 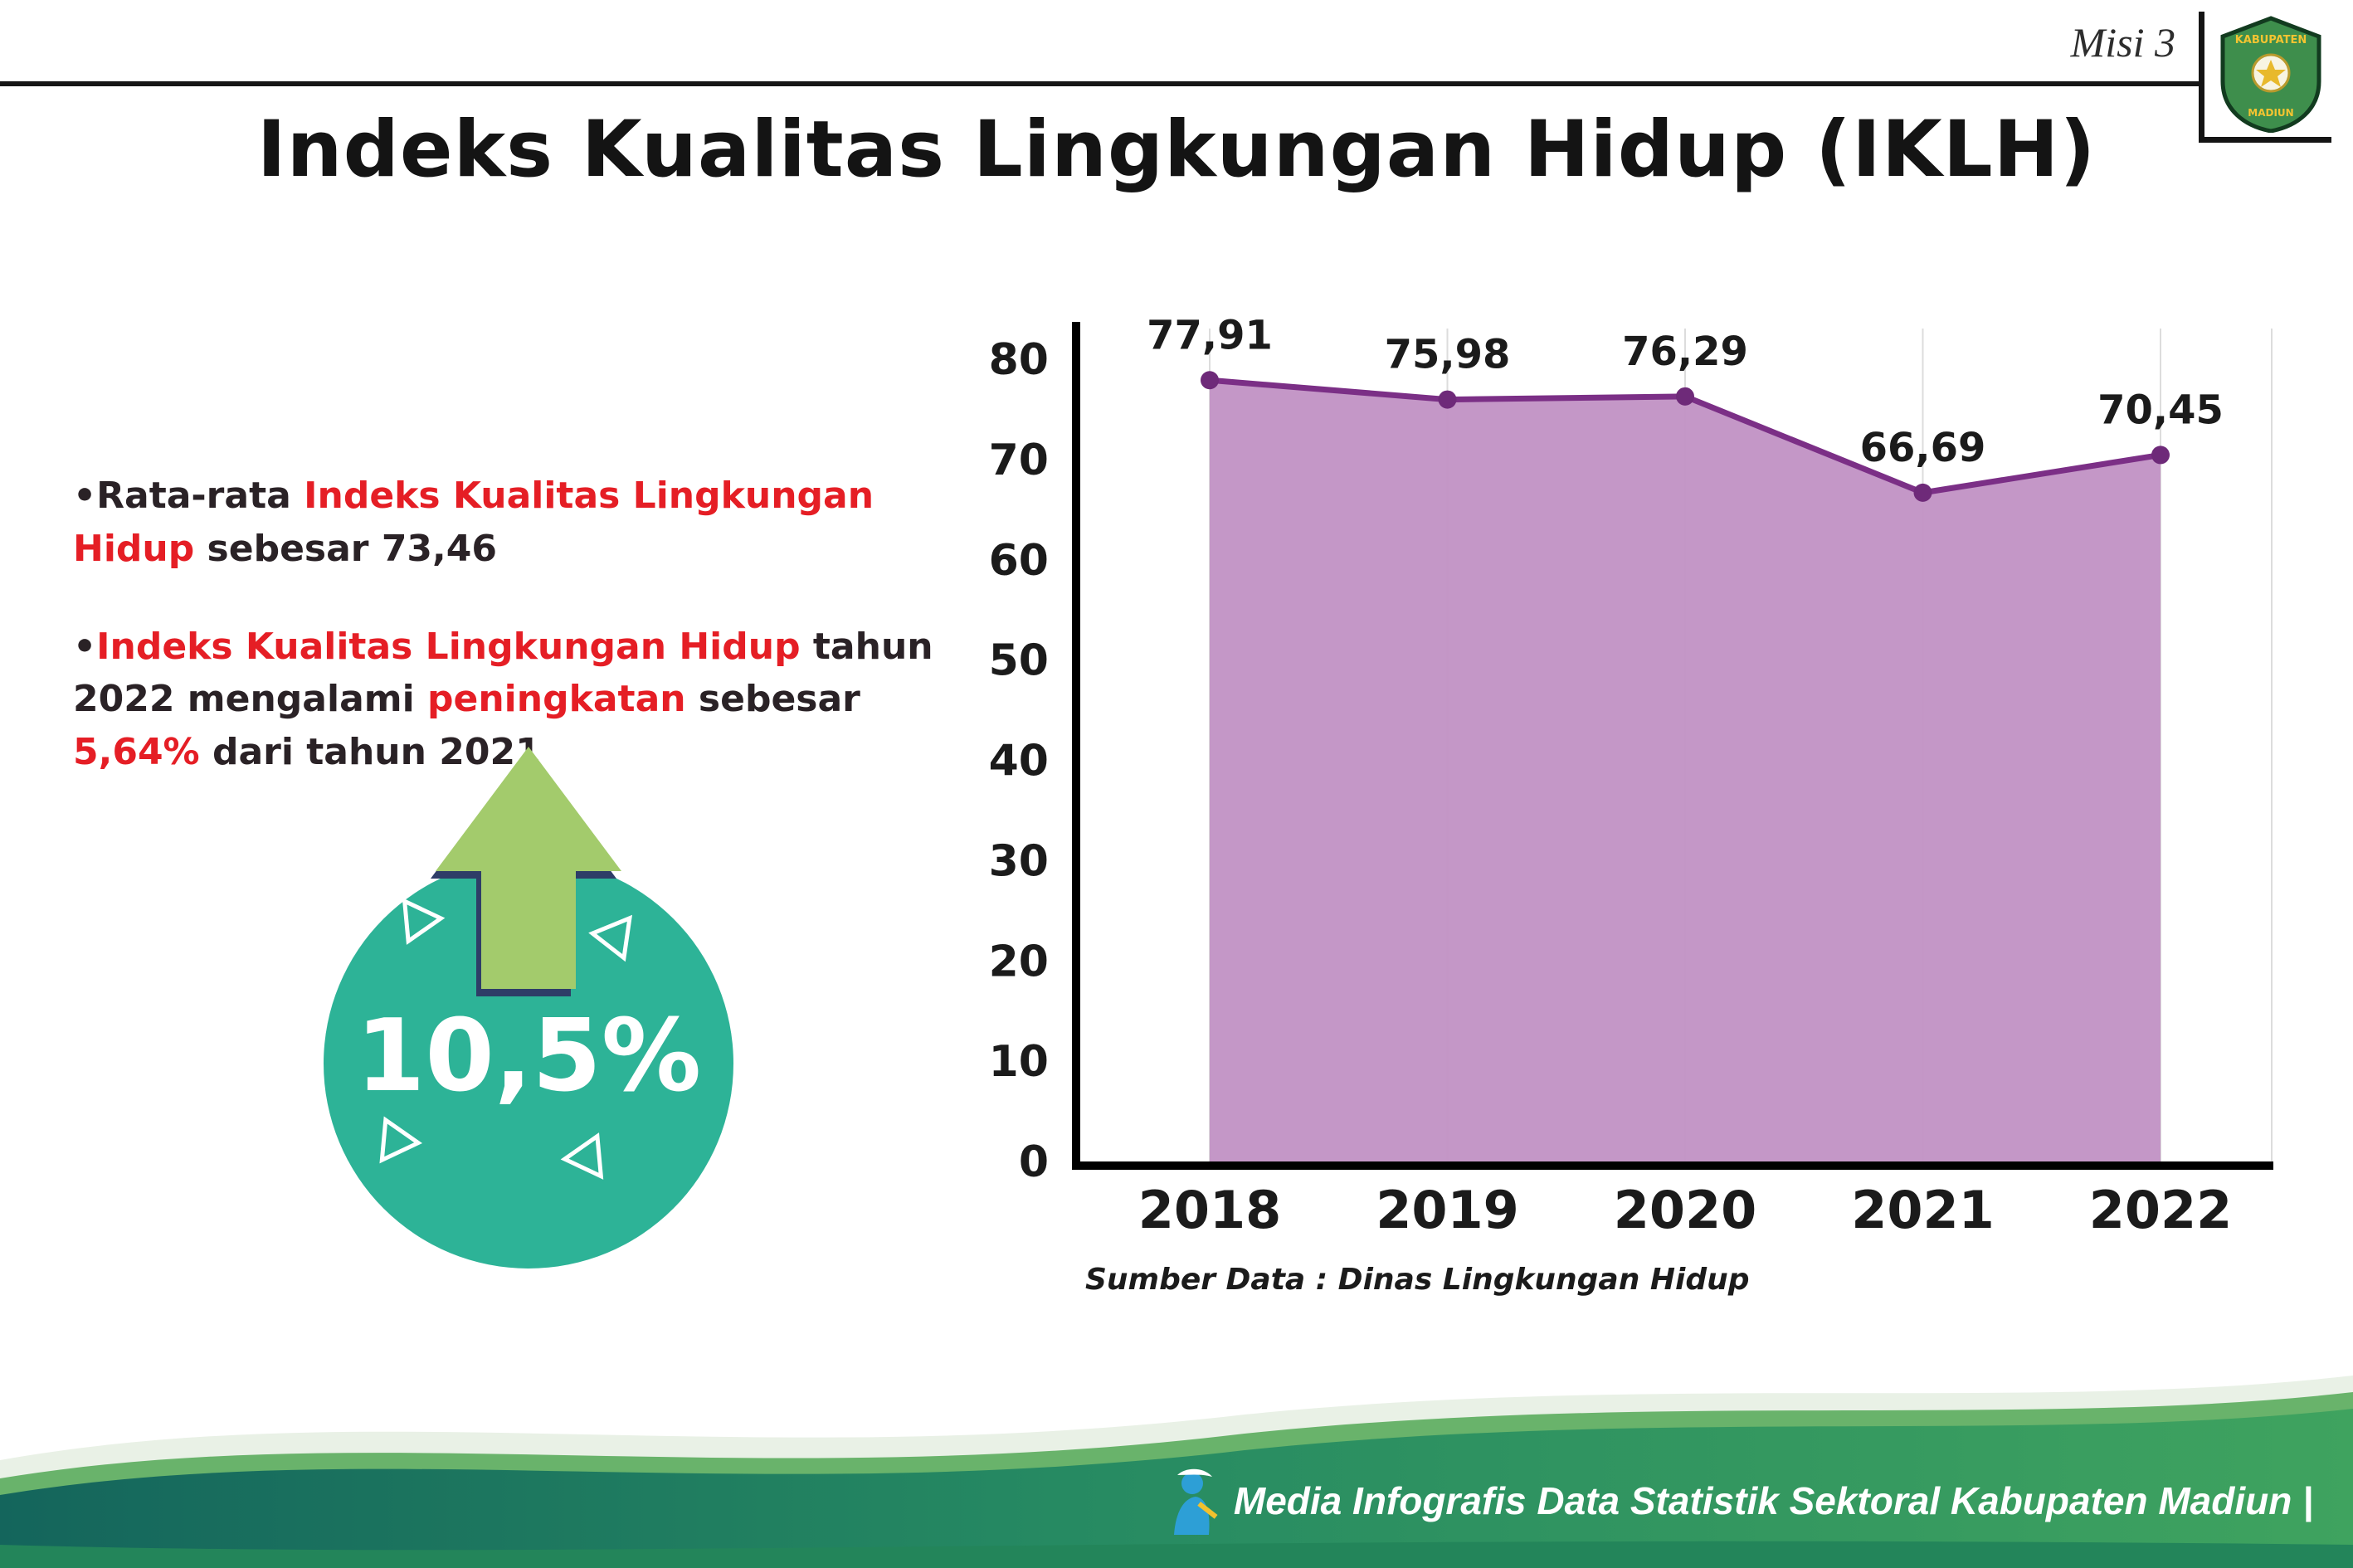 I want to click on bullet1-text: Rata-rata, so click(x=200, y=496).